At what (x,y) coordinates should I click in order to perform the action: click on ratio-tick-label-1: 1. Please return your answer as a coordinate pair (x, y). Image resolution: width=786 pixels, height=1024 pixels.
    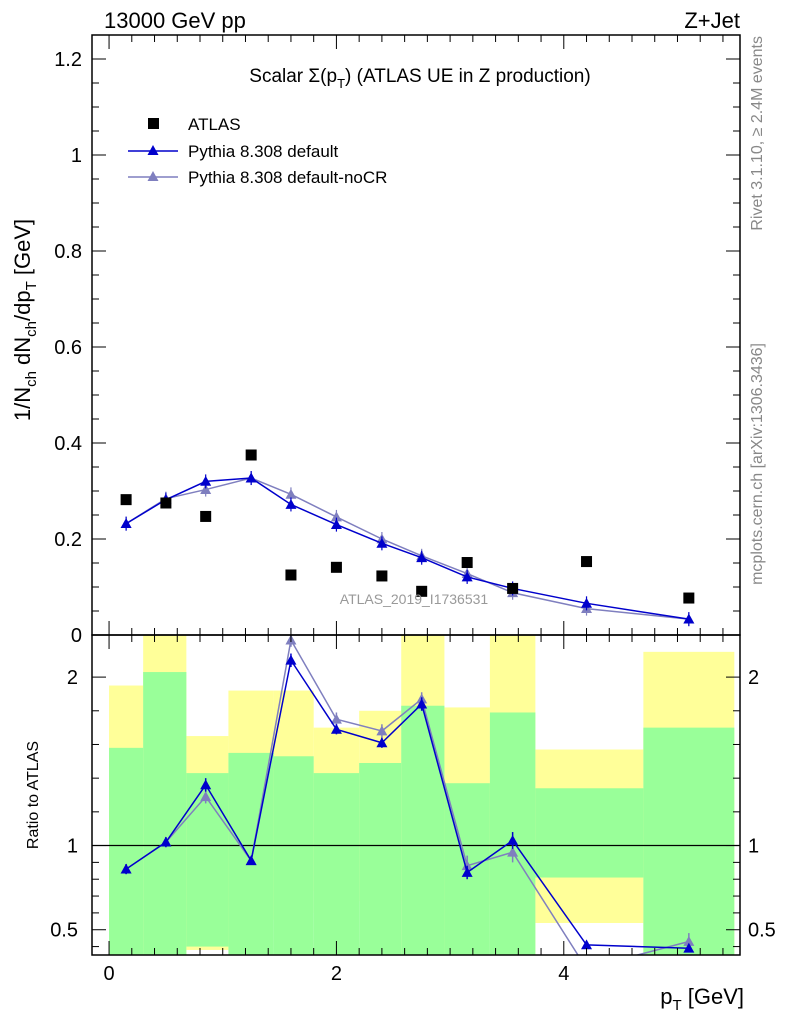
    Looking at the image, I should click on (72, 847).